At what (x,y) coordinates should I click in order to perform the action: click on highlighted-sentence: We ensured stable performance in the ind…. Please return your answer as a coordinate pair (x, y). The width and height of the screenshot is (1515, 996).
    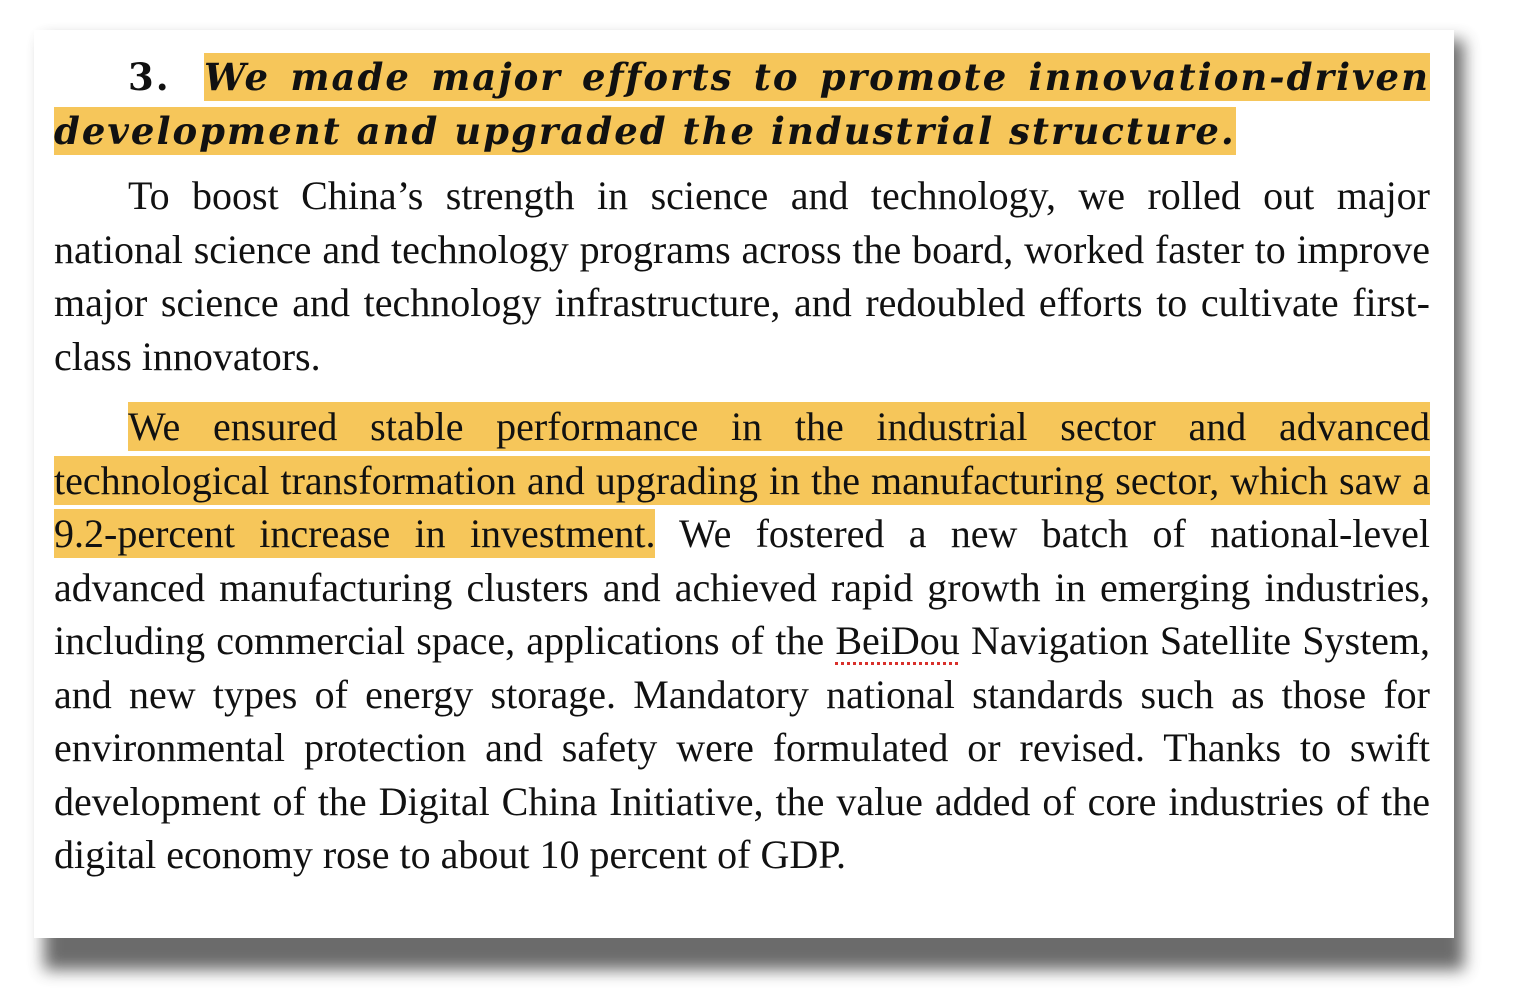
    Looking at the image, I should click on (742, 480).